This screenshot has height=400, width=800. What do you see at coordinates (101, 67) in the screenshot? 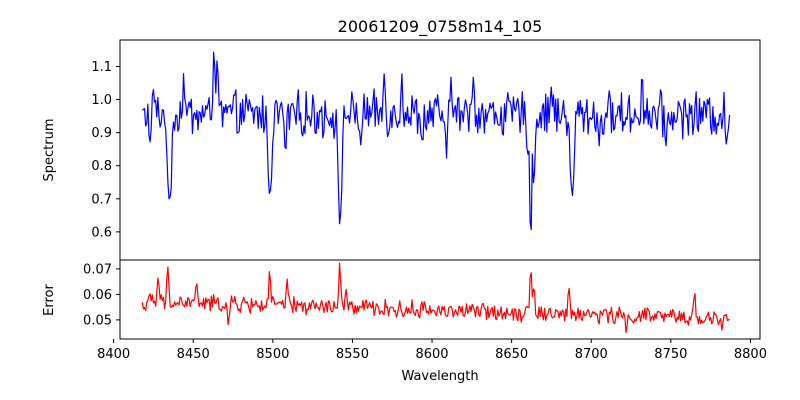
I see `y-tick-label: 1.1` at bounding box center [101, 67].